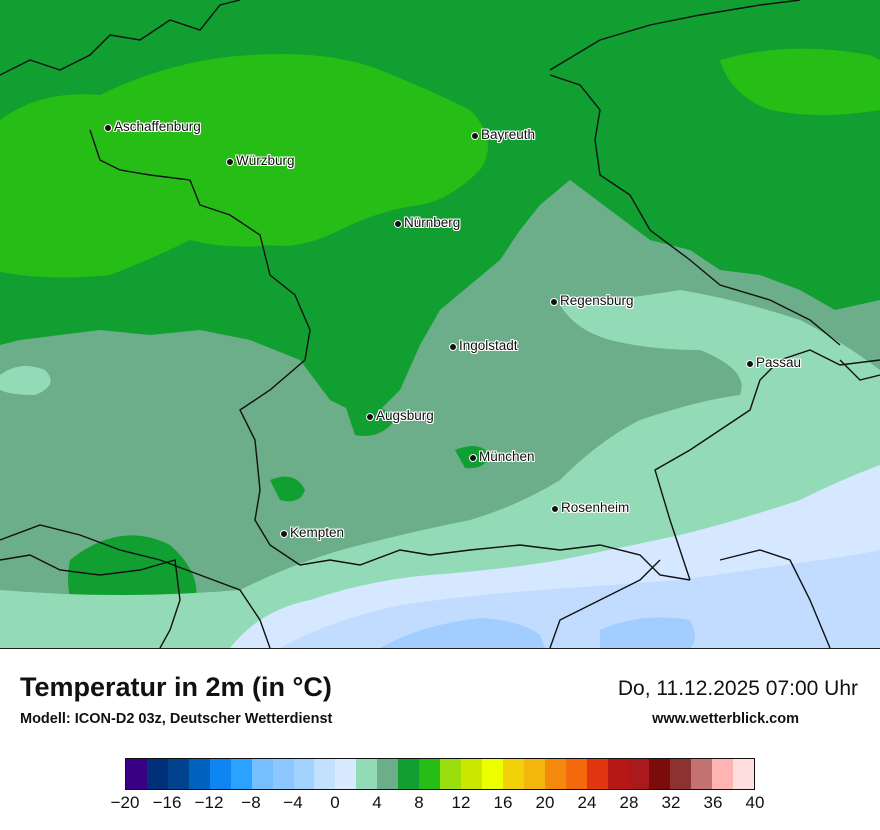 This screenshot has height=830, width=880. I want to click on field-temp-m4-m2, so click(462, 633).